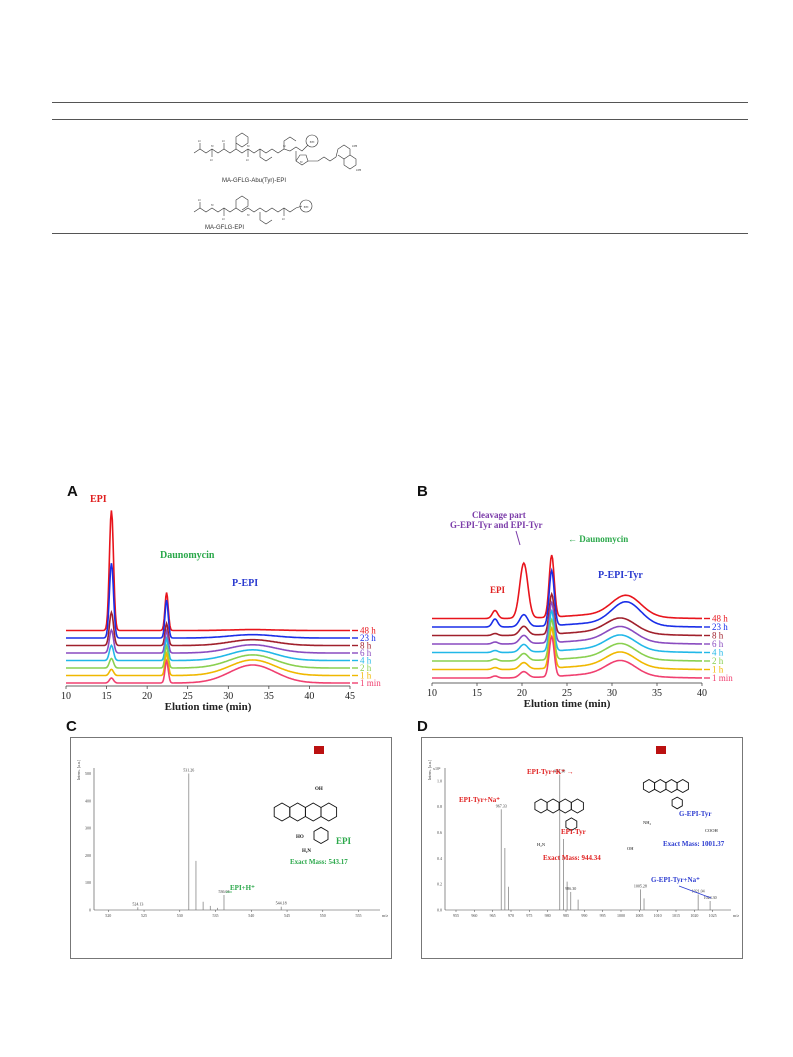  Describe the element at coordinates (620, 575) in the screenshot. I see `annotation-p-epi-tyr: P-EPI-Tyr` at that location.